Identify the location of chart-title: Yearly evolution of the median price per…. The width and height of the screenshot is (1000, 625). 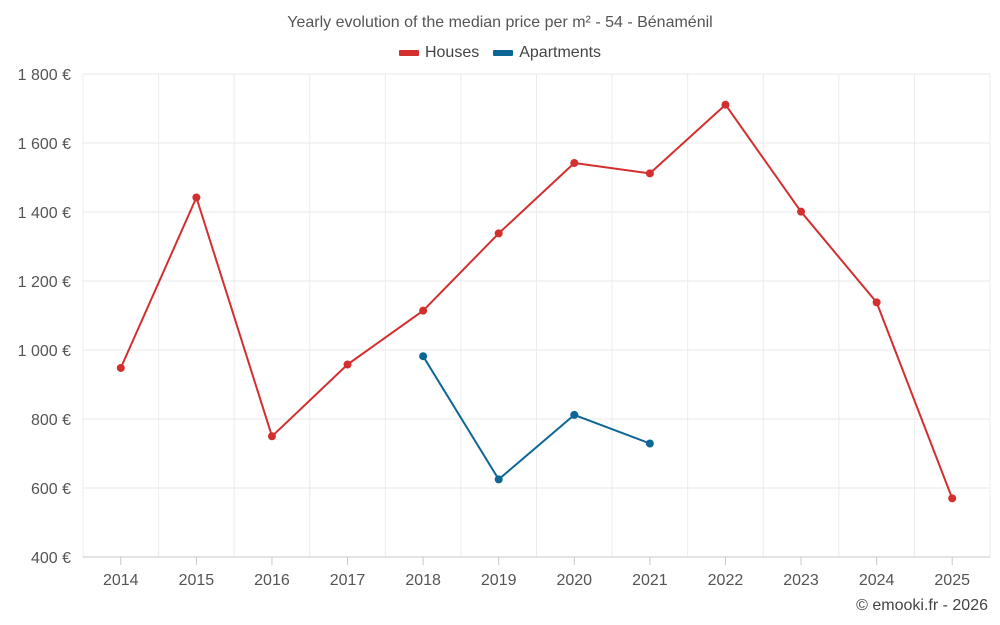
(500, 22).